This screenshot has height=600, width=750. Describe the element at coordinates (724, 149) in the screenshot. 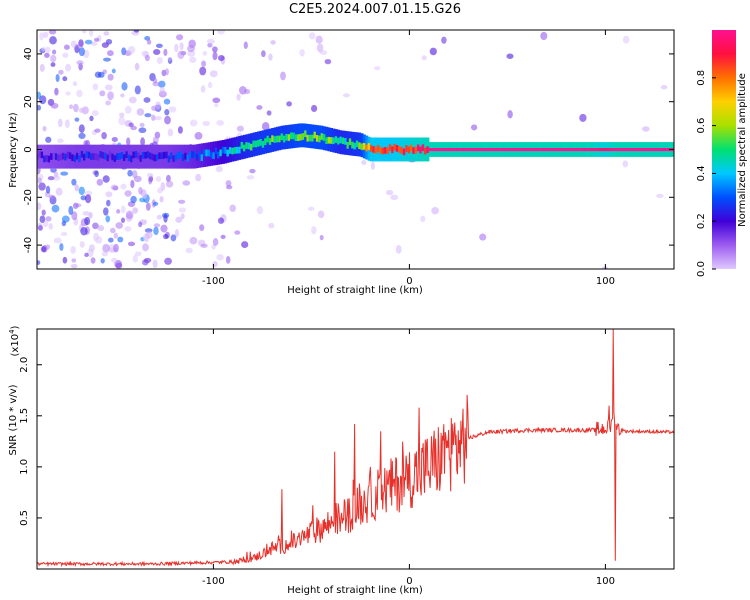

I see `colorbar-bar` at that location.